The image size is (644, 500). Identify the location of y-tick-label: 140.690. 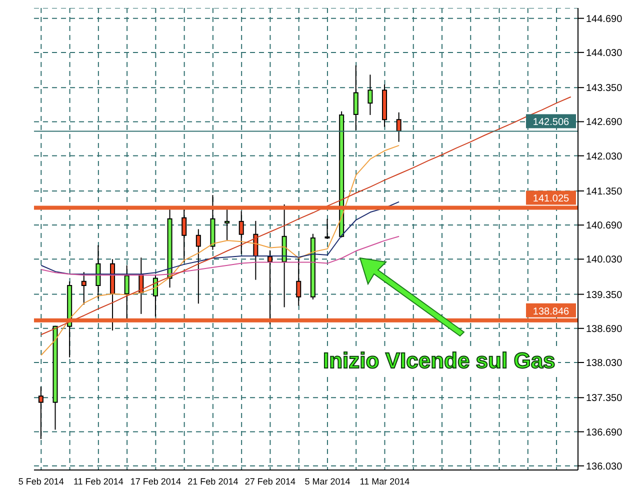
(604, 226).